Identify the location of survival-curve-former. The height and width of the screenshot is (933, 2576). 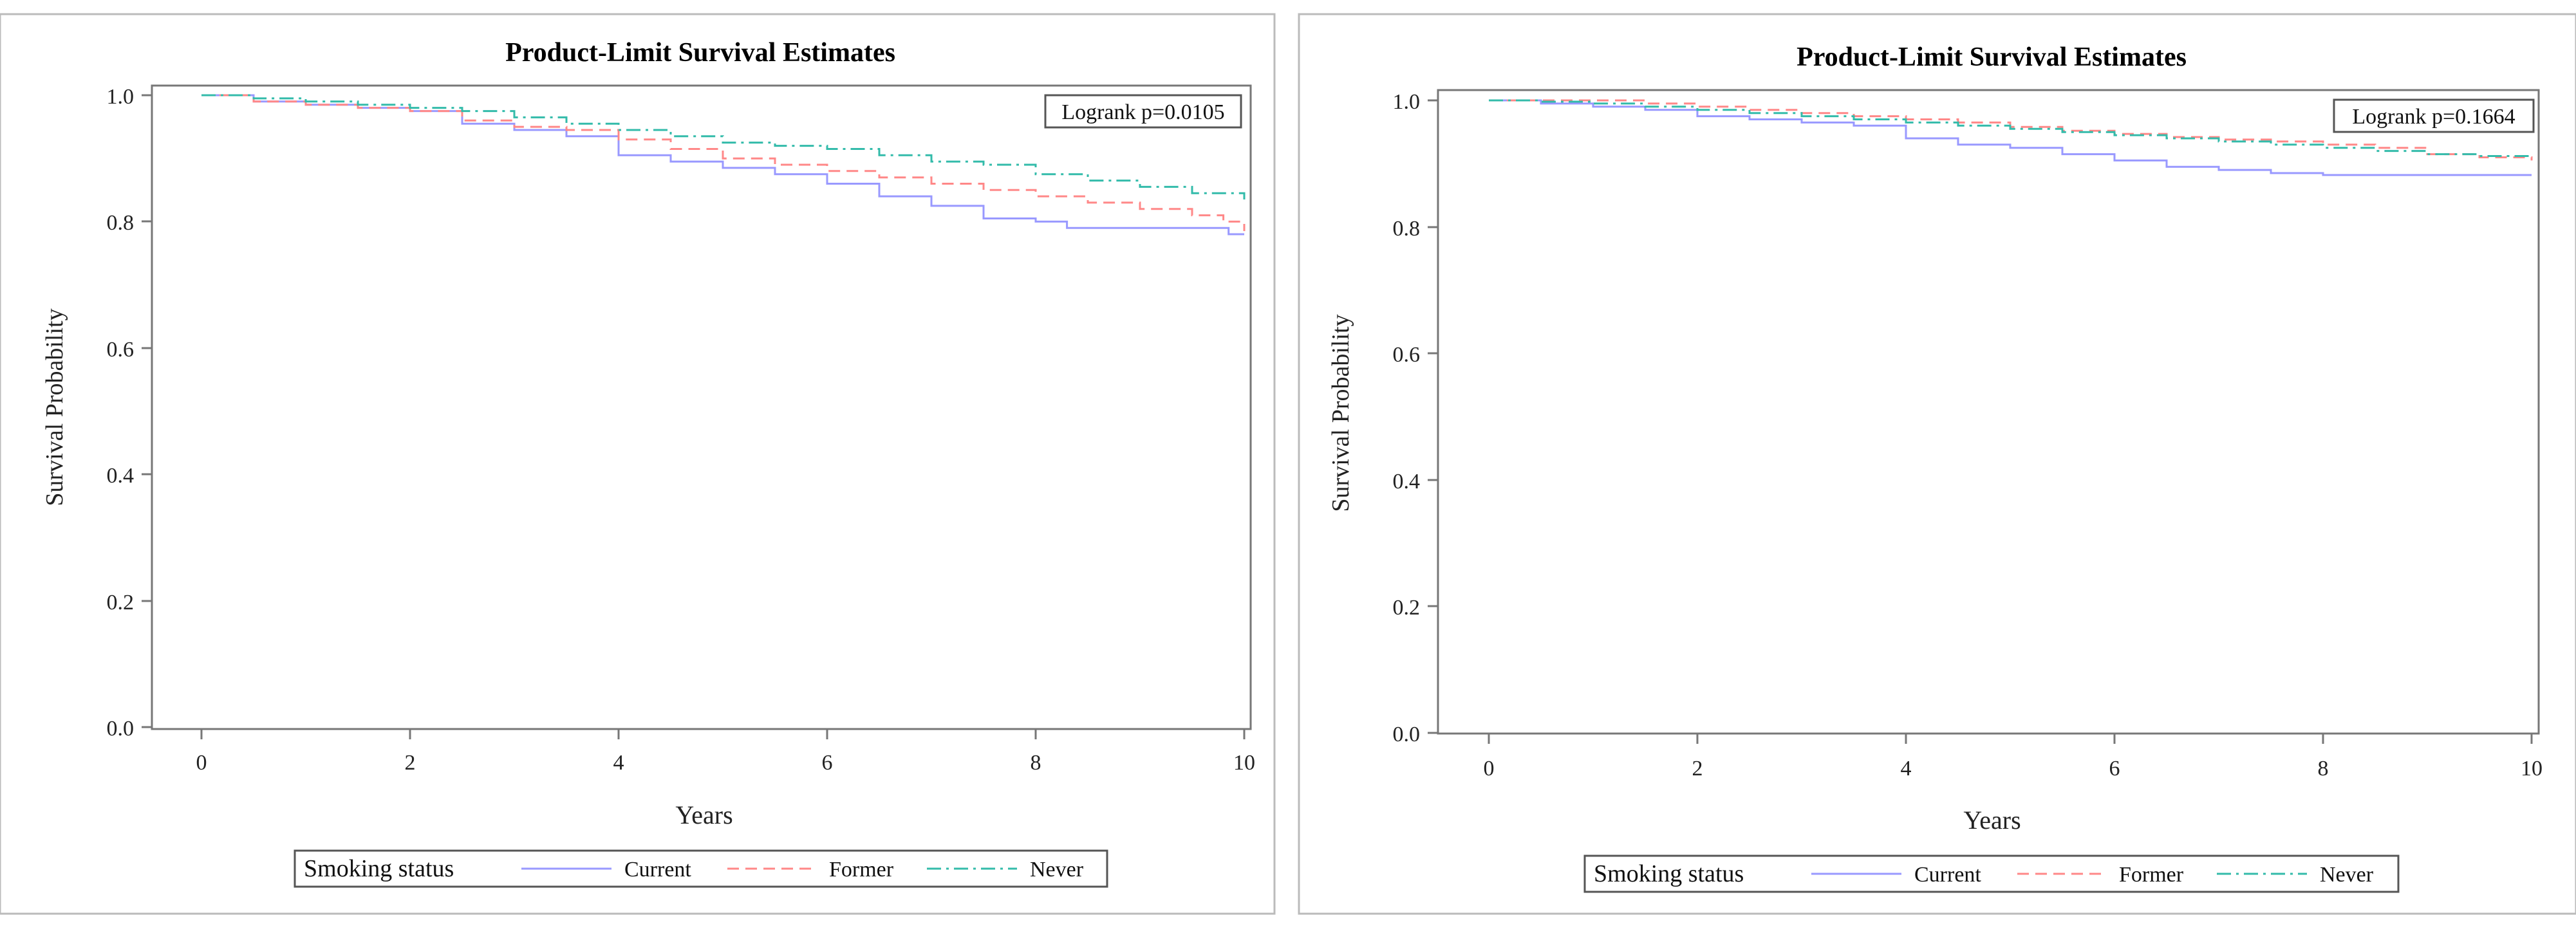
(2011, 130).